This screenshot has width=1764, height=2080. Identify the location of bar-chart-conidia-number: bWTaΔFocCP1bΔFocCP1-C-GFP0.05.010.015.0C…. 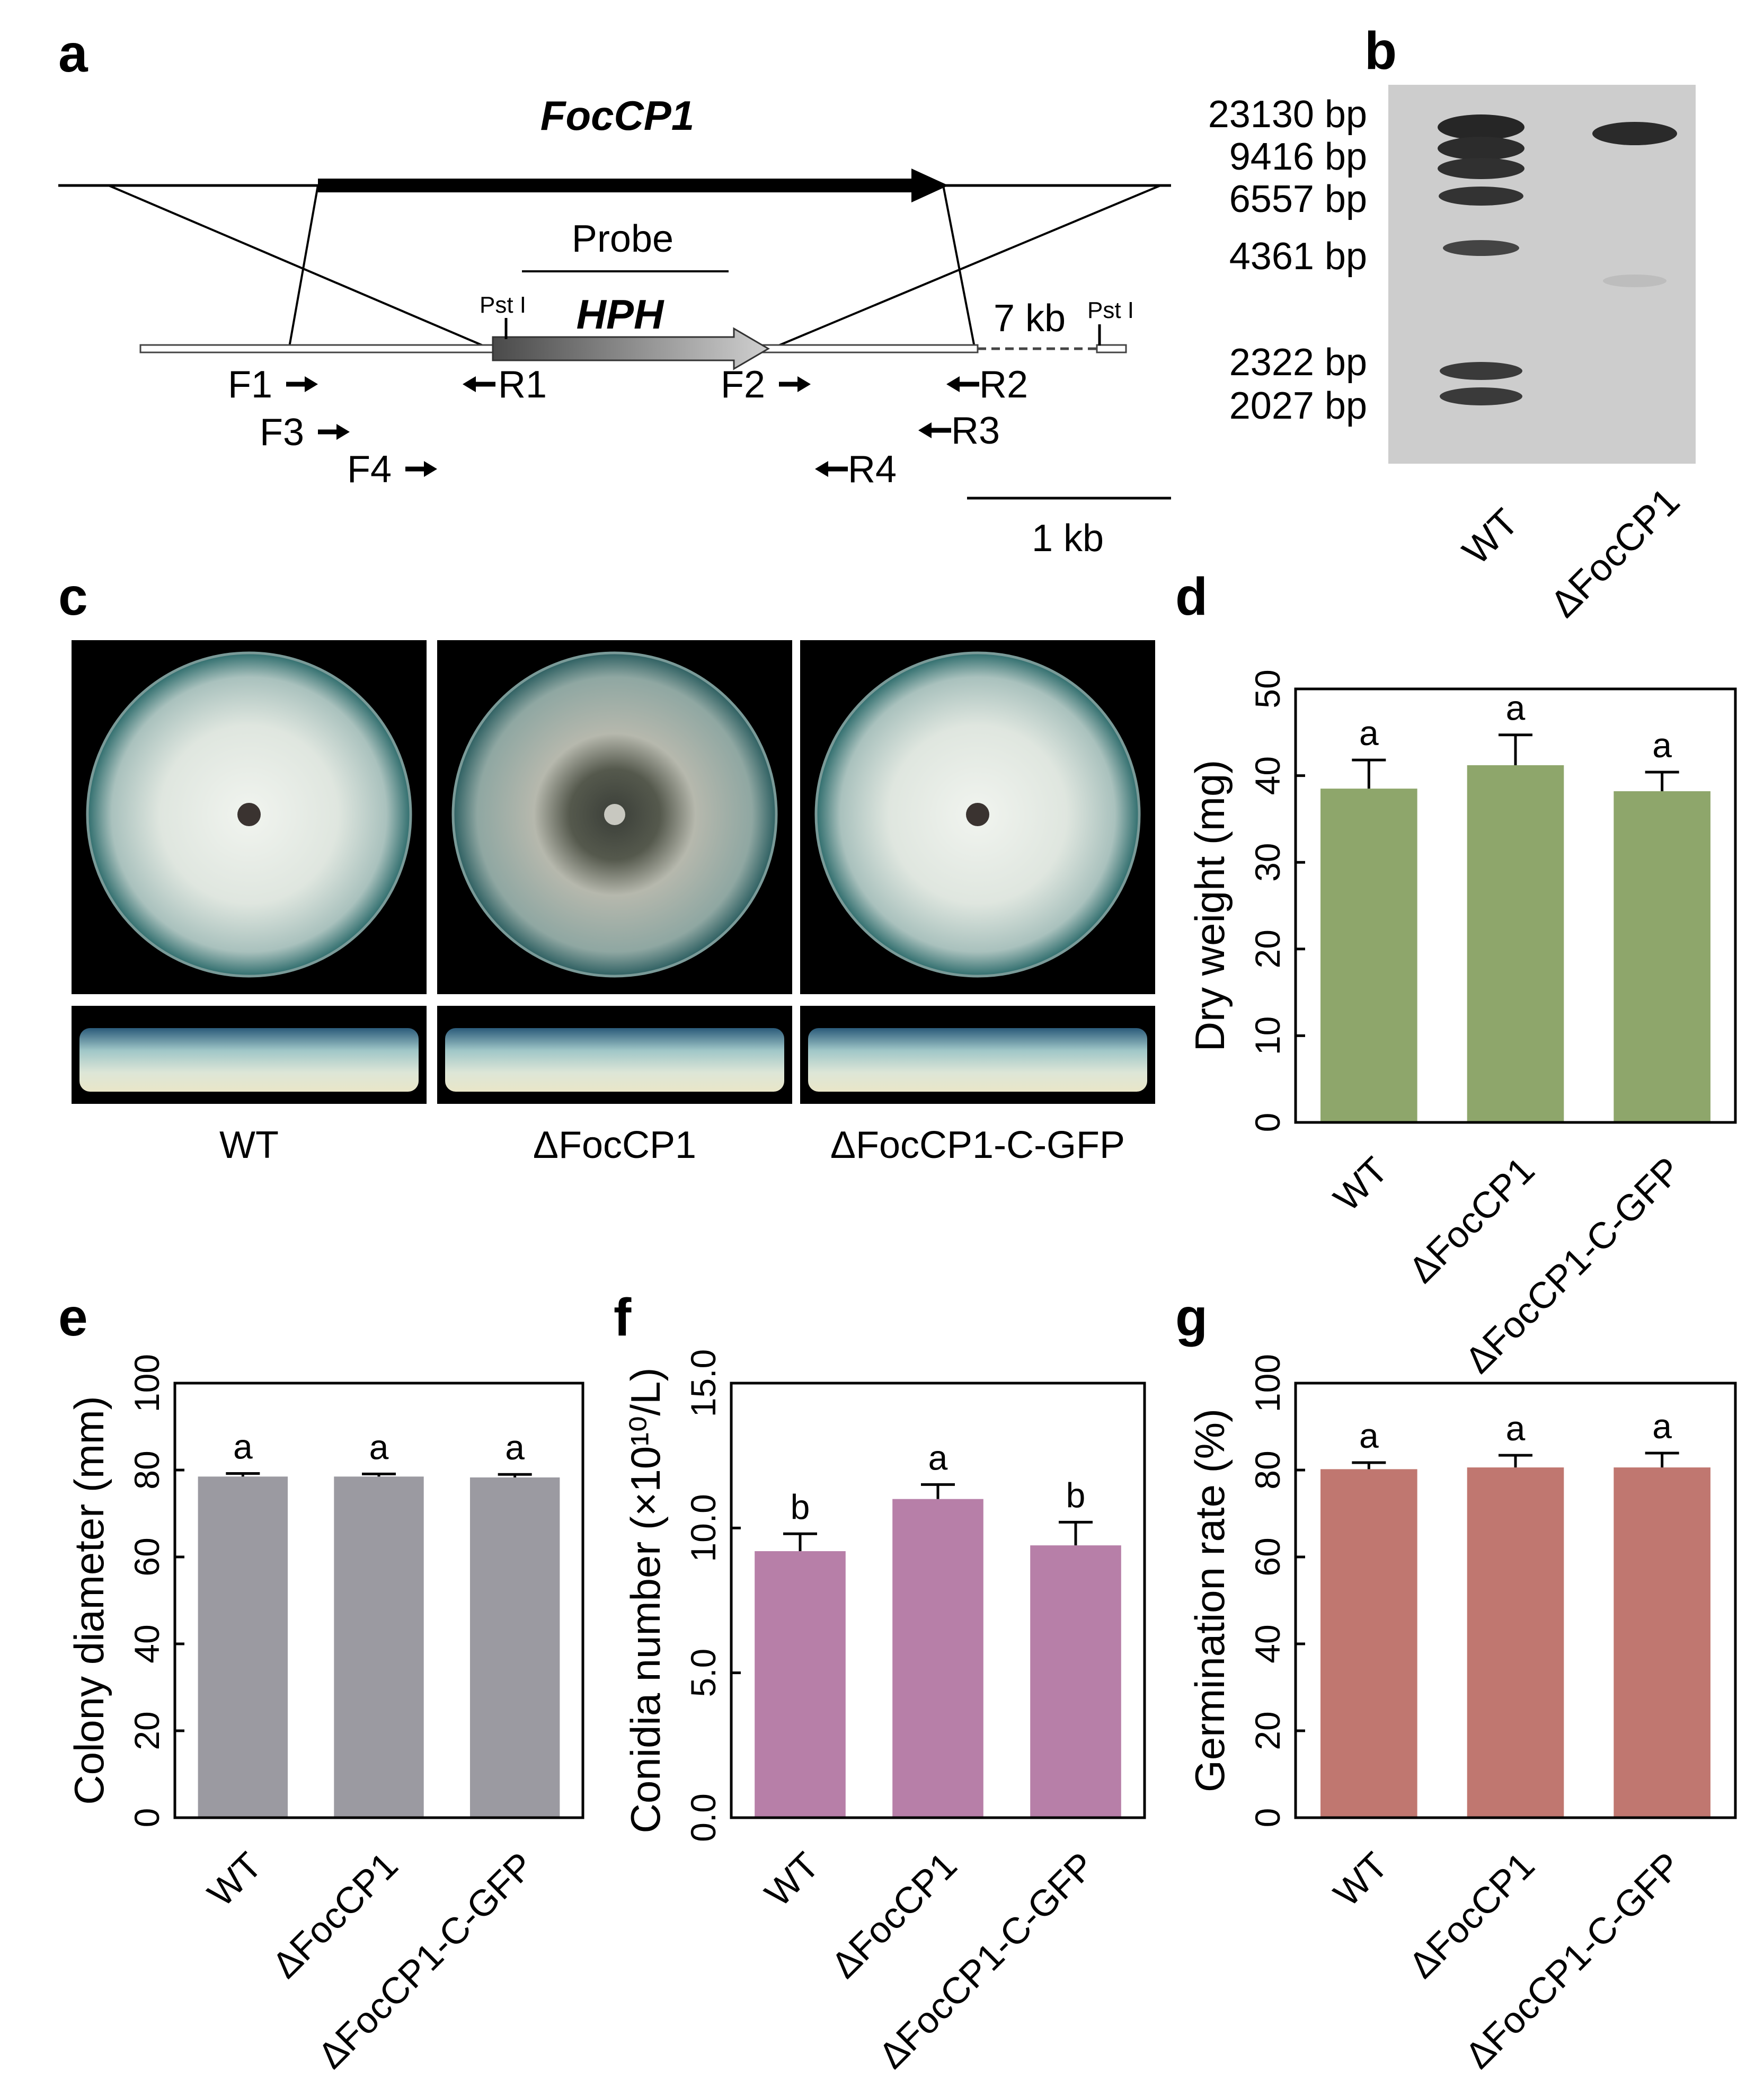
(884, 1712).